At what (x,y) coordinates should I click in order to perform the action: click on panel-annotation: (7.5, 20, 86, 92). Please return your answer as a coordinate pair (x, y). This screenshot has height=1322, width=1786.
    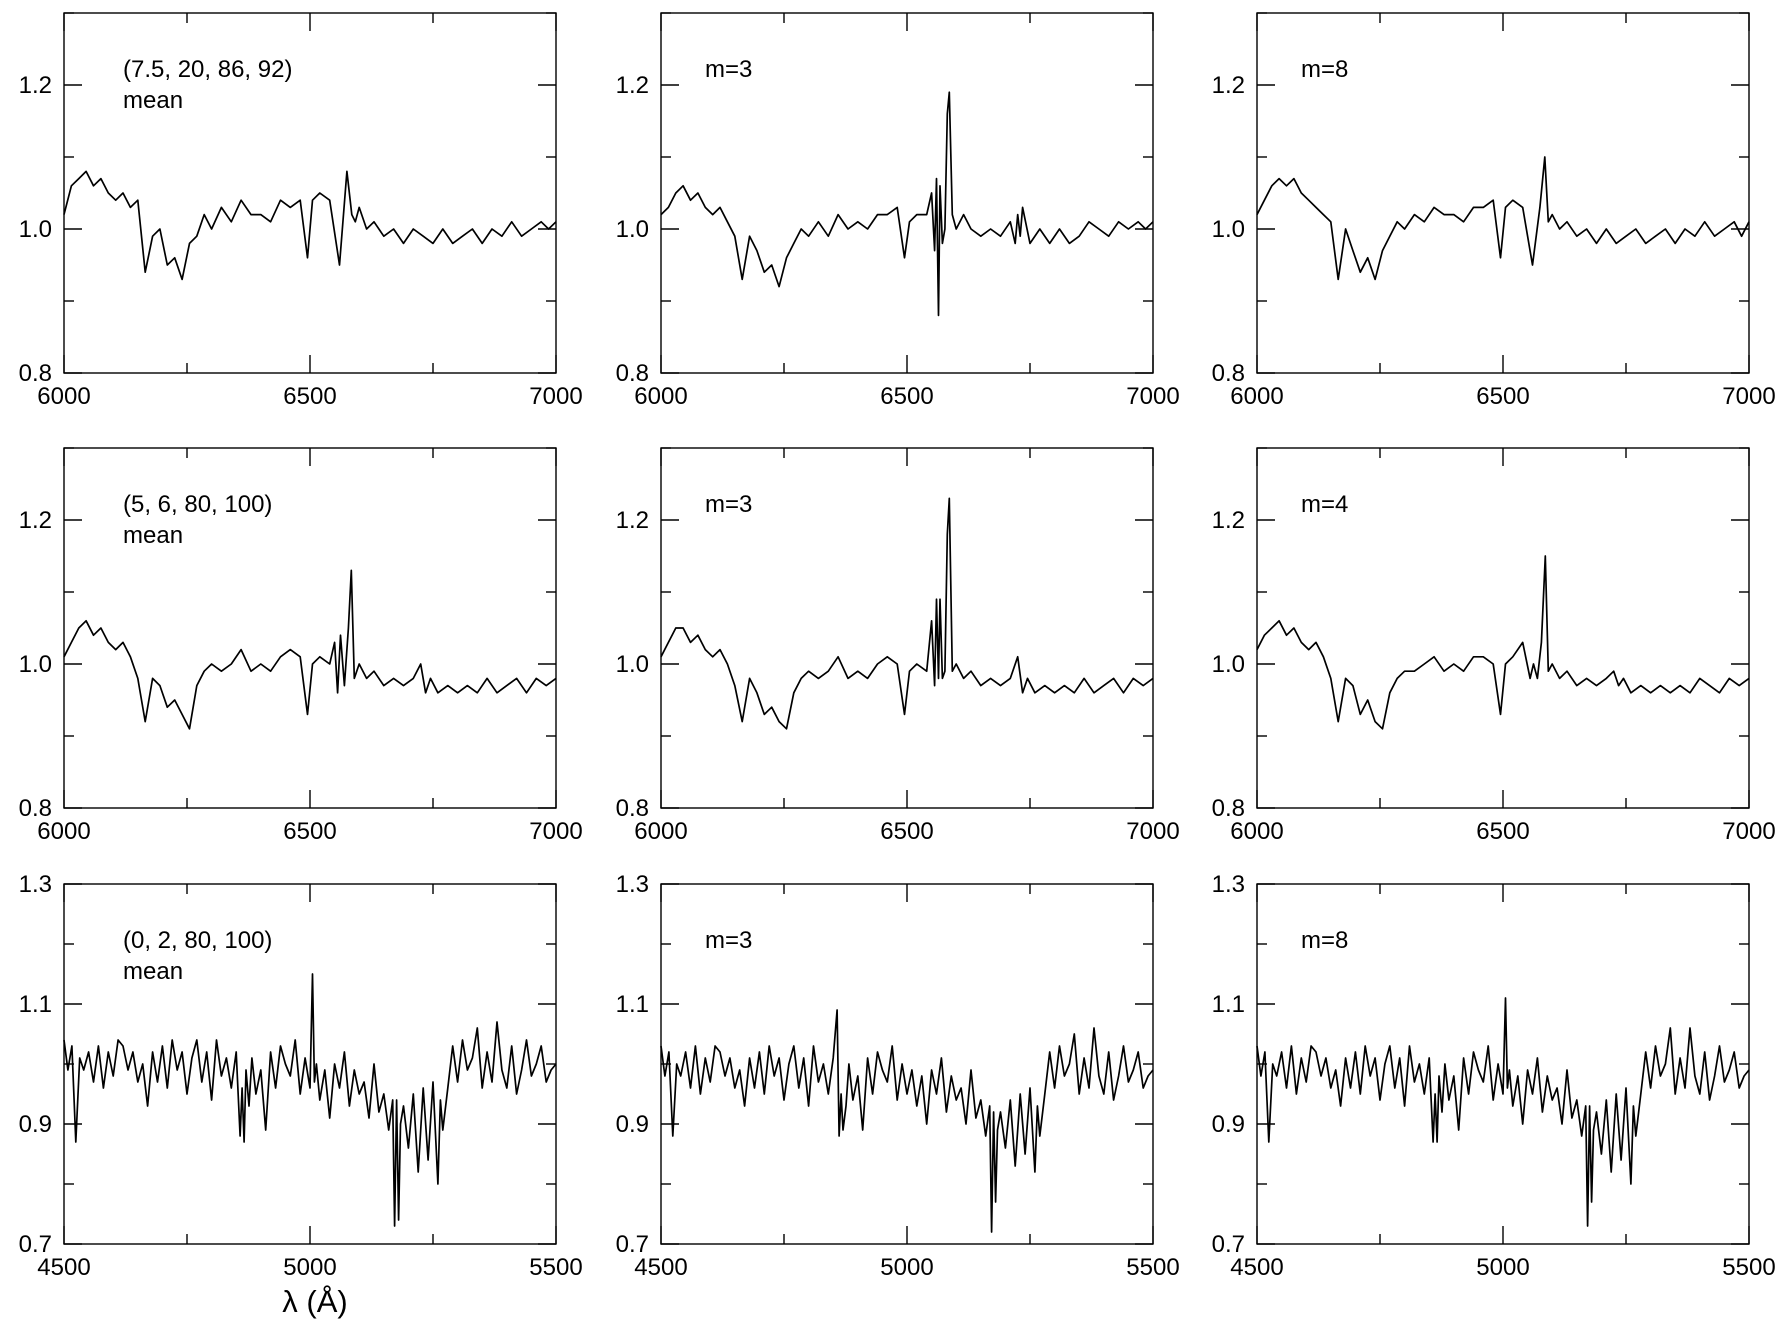
    Looking at the image, I should click on (207, 69).